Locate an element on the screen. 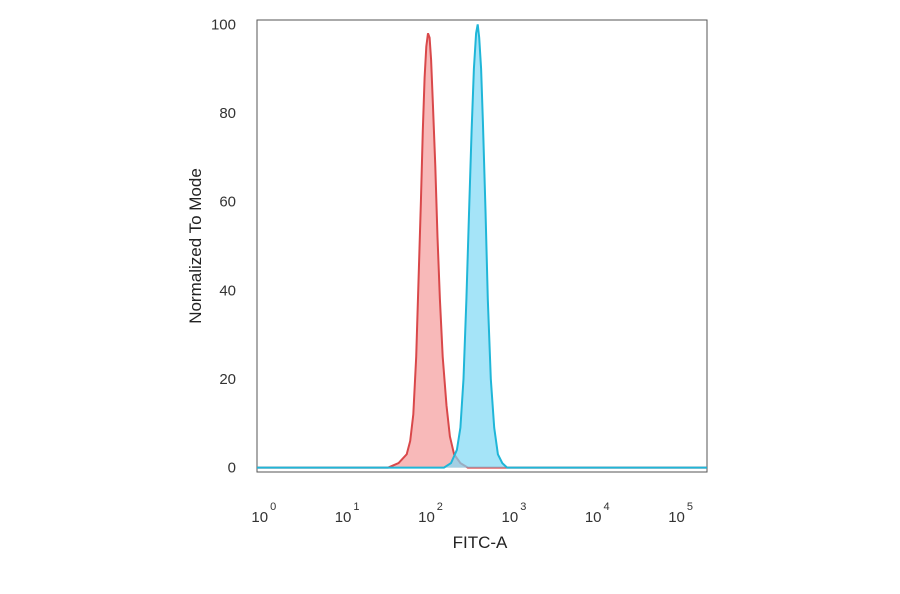 This screenshot has height=594, width=900. y-axis-ticks: 0 20 40 60 80 100 is located at coordinates (223, 246).